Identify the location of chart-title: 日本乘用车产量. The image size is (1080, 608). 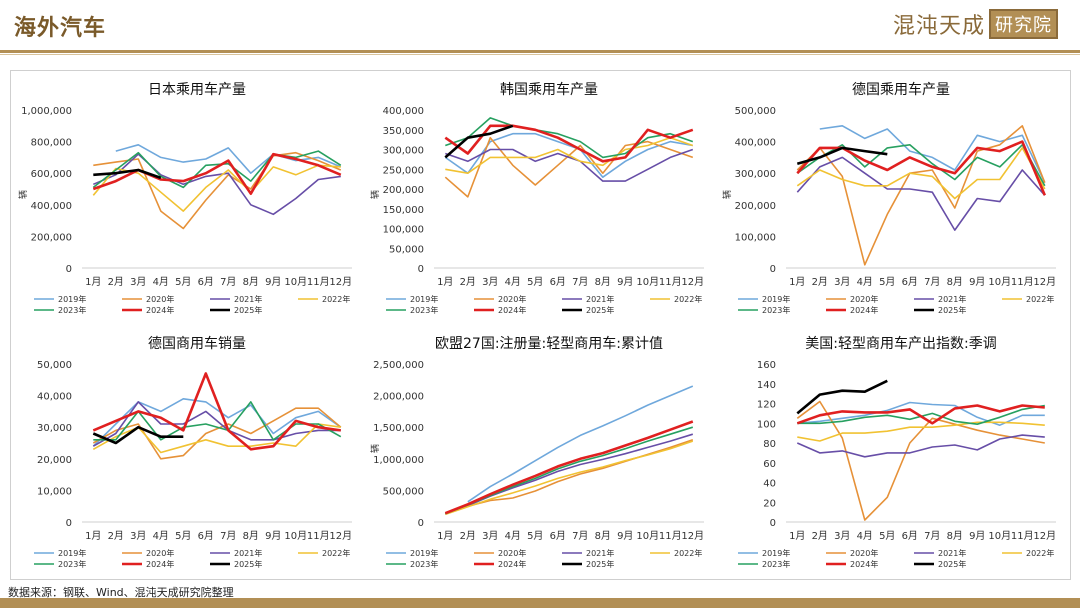
(197, 89).